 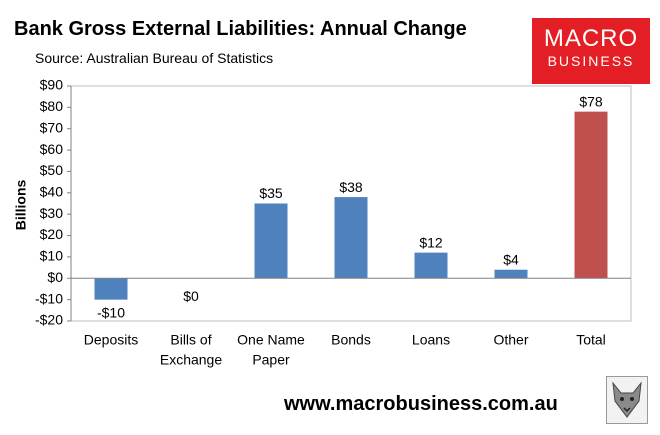 What do you see at coordinates (421, 404) in the screenshot?
I see `footer-url: www.macrobusiness.com.au` at bounding box center [421, 404].